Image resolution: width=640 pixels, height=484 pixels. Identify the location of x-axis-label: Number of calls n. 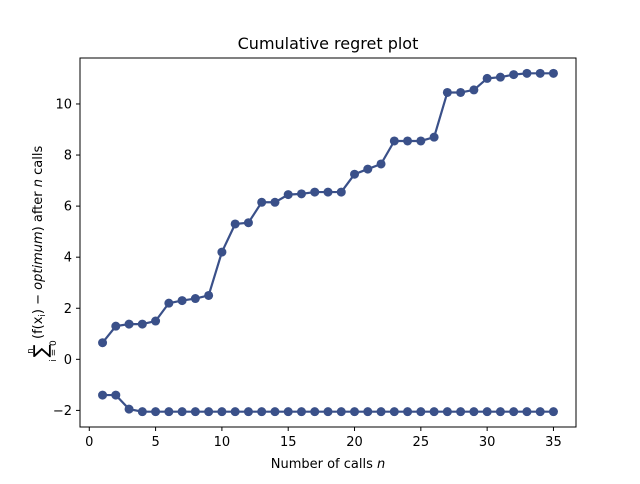
(328, 464).